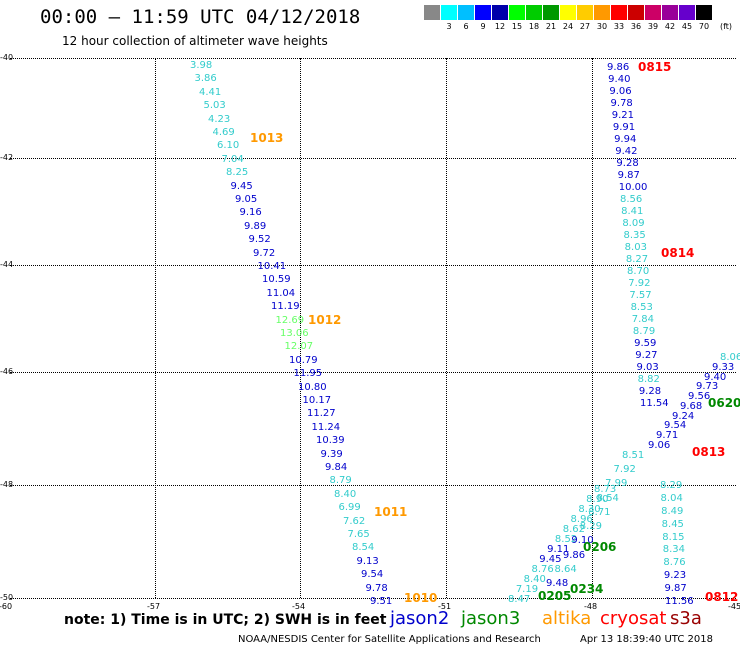 The image size is (740, 650). What do you see at coordinates (636, 26) in the screenshot?
I see `legend-label: 36` at bounding box center [636, 26].